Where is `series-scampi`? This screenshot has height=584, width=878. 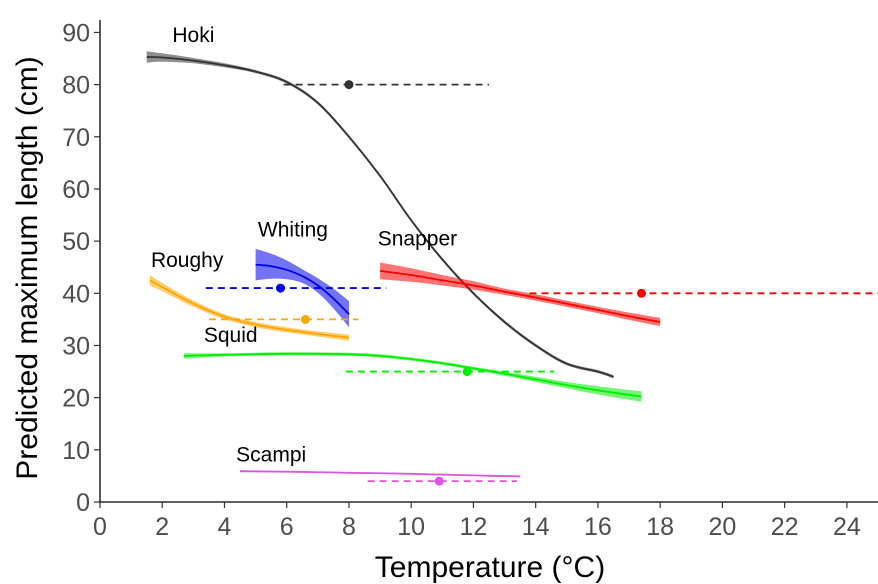 series-scampi is located at coordinates (380, 478).